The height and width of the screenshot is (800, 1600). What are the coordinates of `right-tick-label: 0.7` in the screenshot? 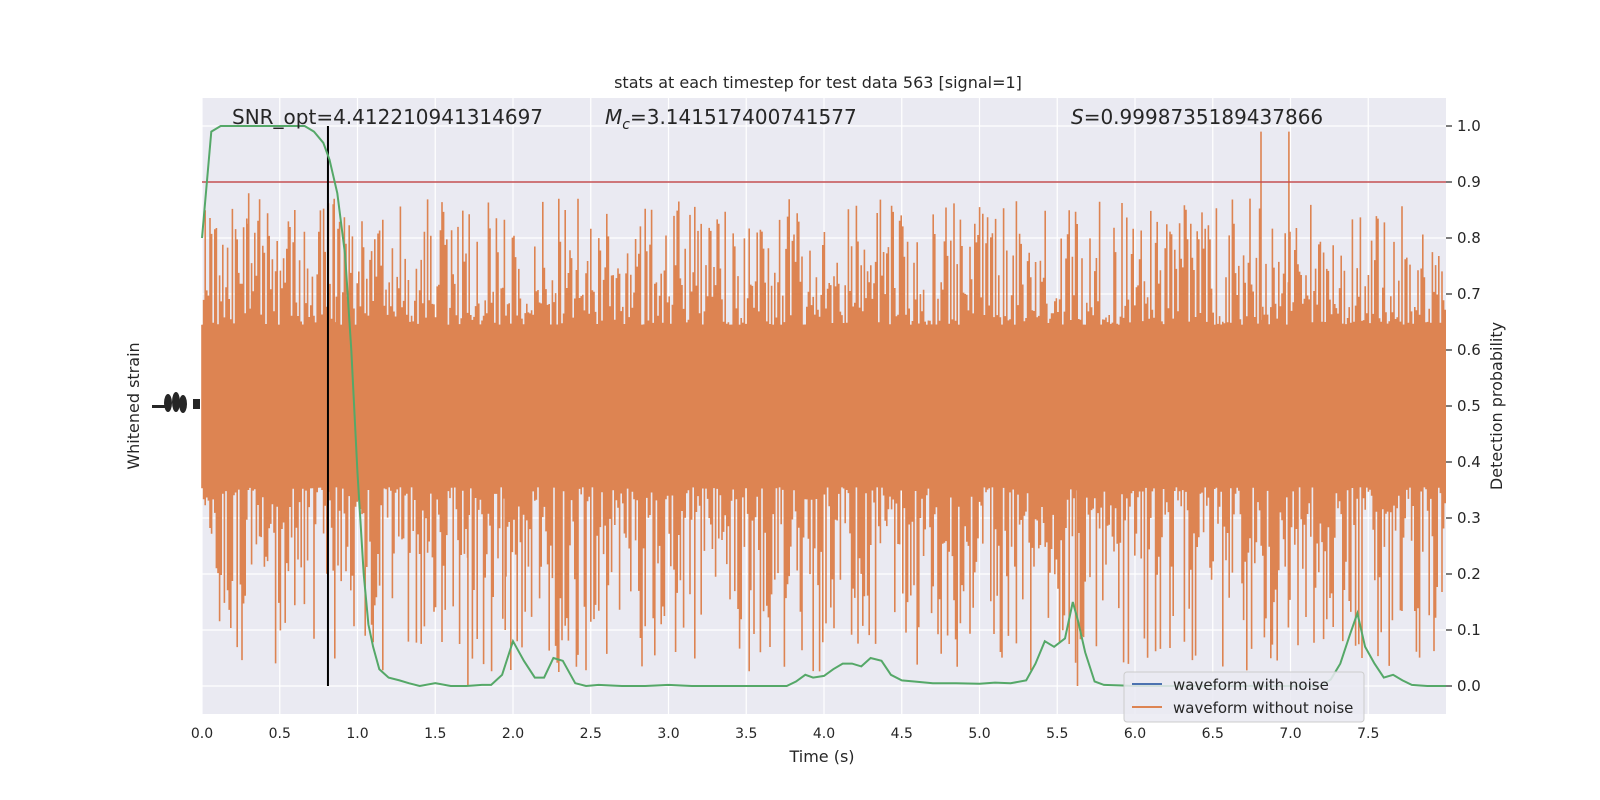 It's located at (1469, 294).